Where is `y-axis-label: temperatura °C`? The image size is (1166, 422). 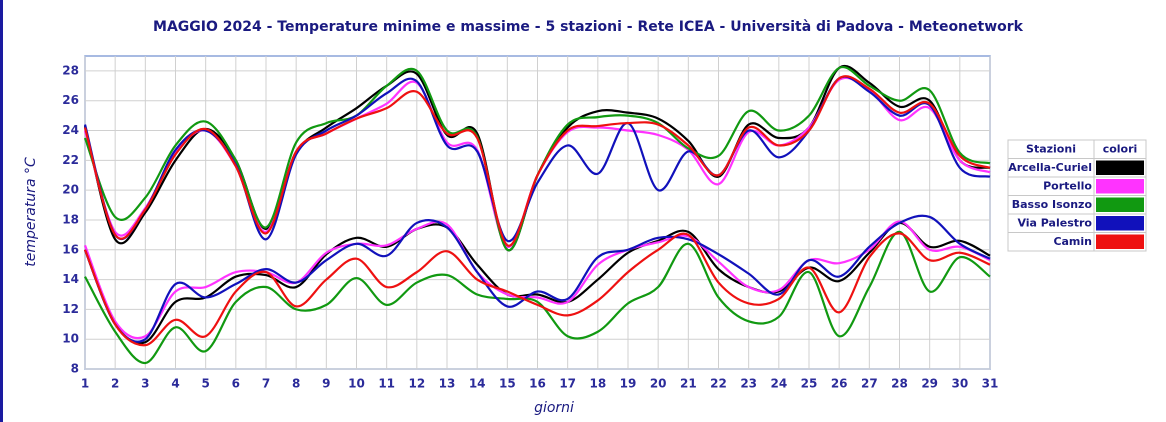 y-axis-label: temperatura °C is located at coordinates (31, 212).